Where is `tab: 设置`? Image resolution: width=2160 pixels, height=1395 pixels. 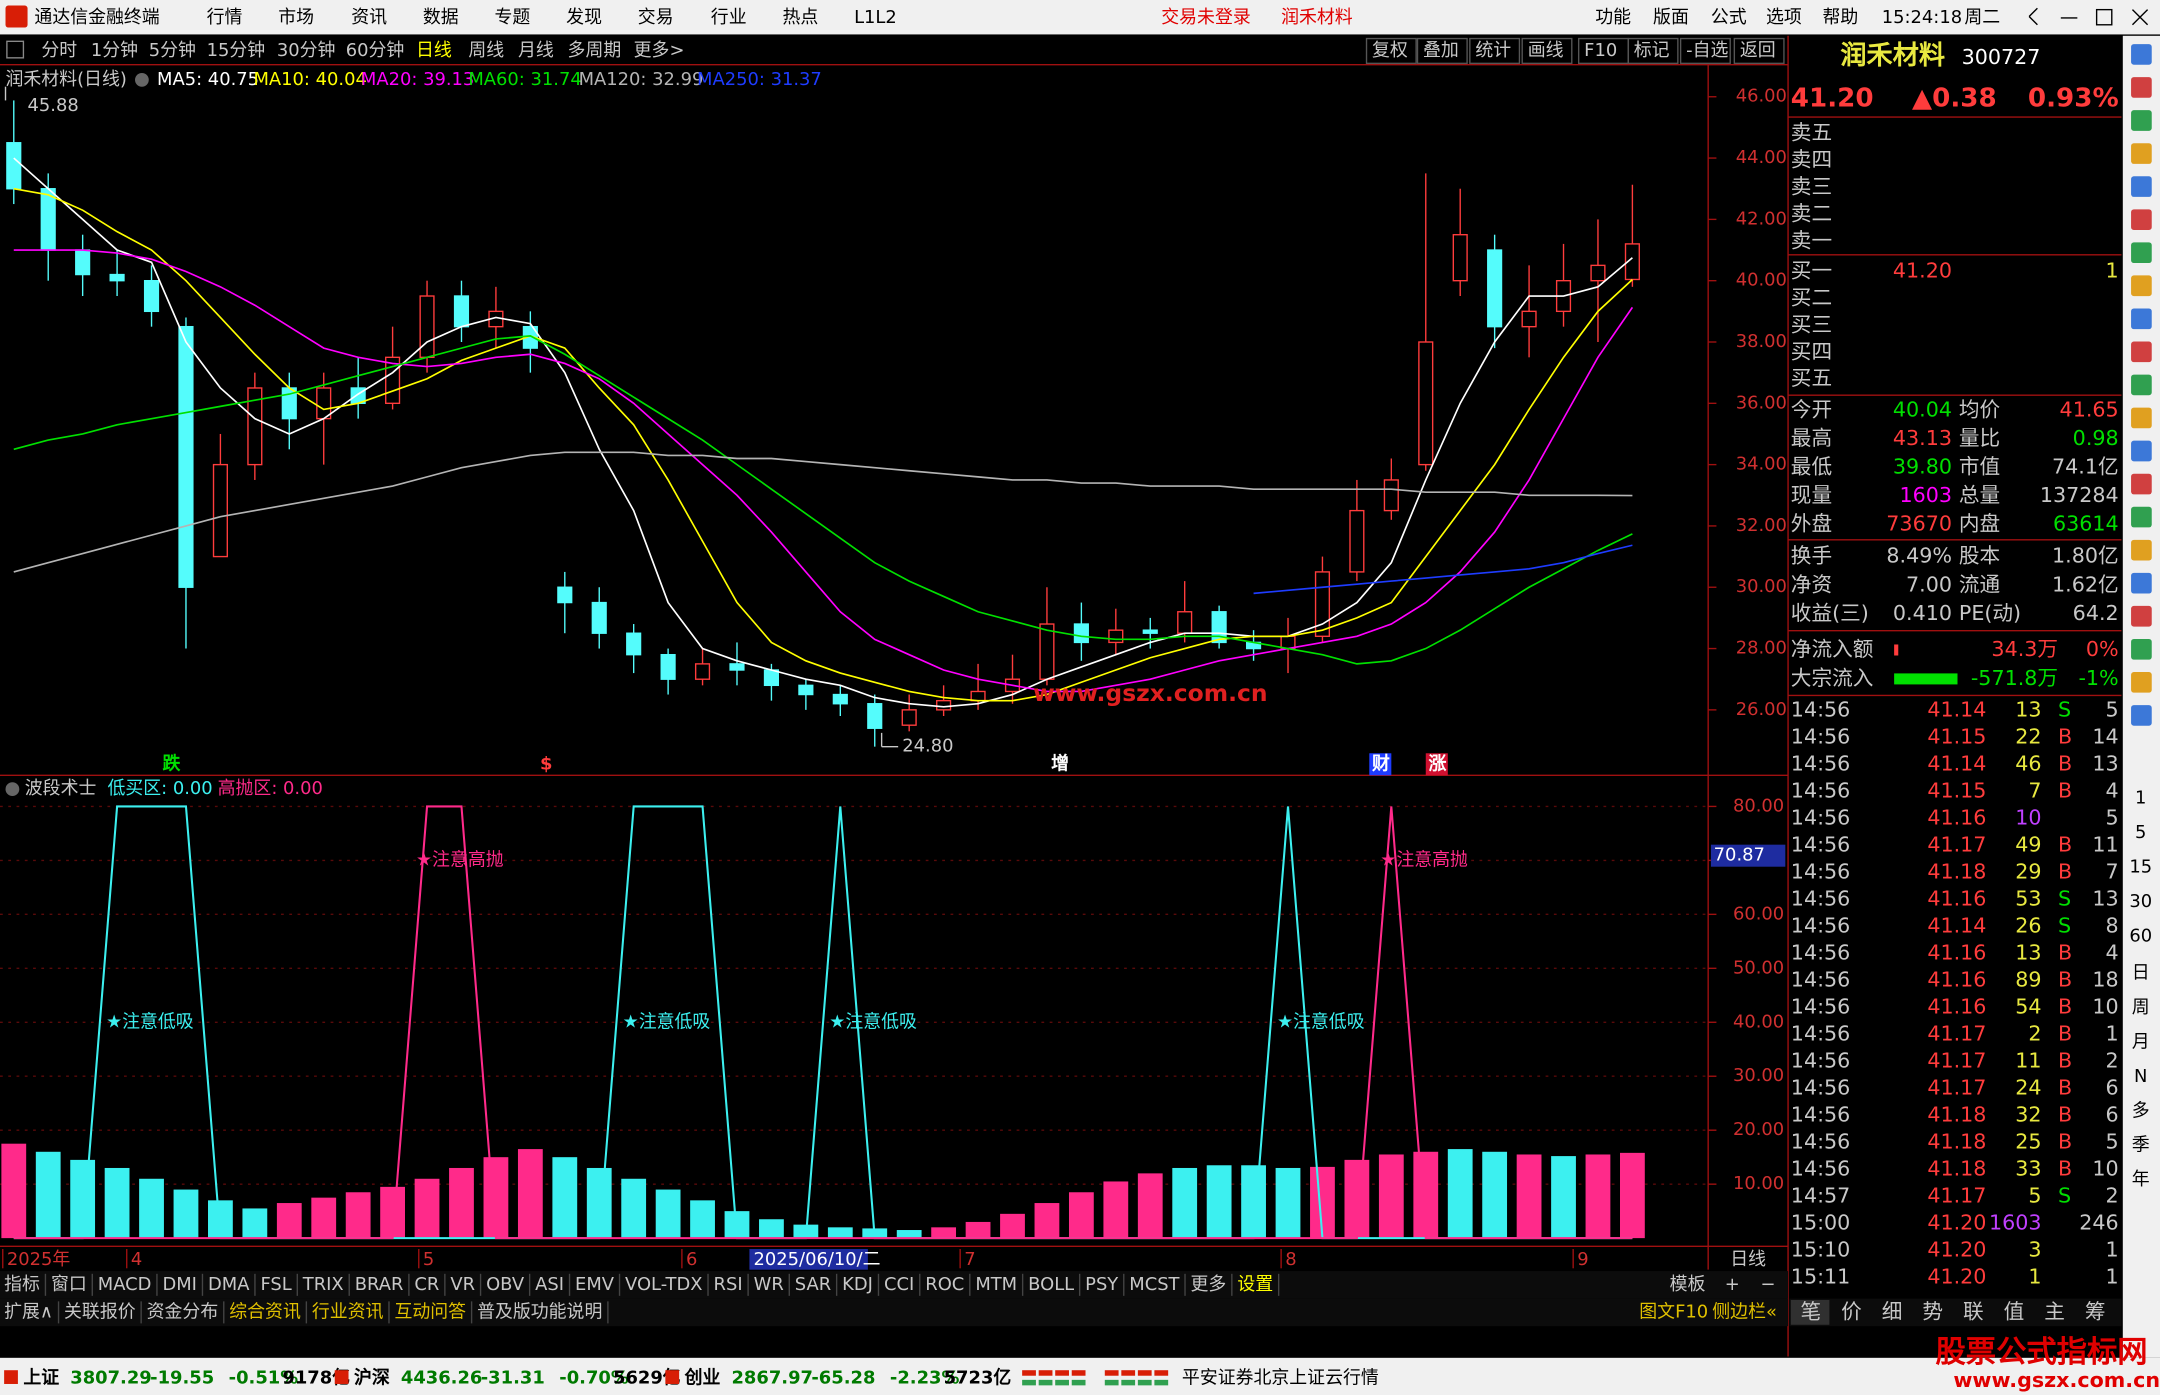 tab: 设置 is located at coordinates (1255, 1284).